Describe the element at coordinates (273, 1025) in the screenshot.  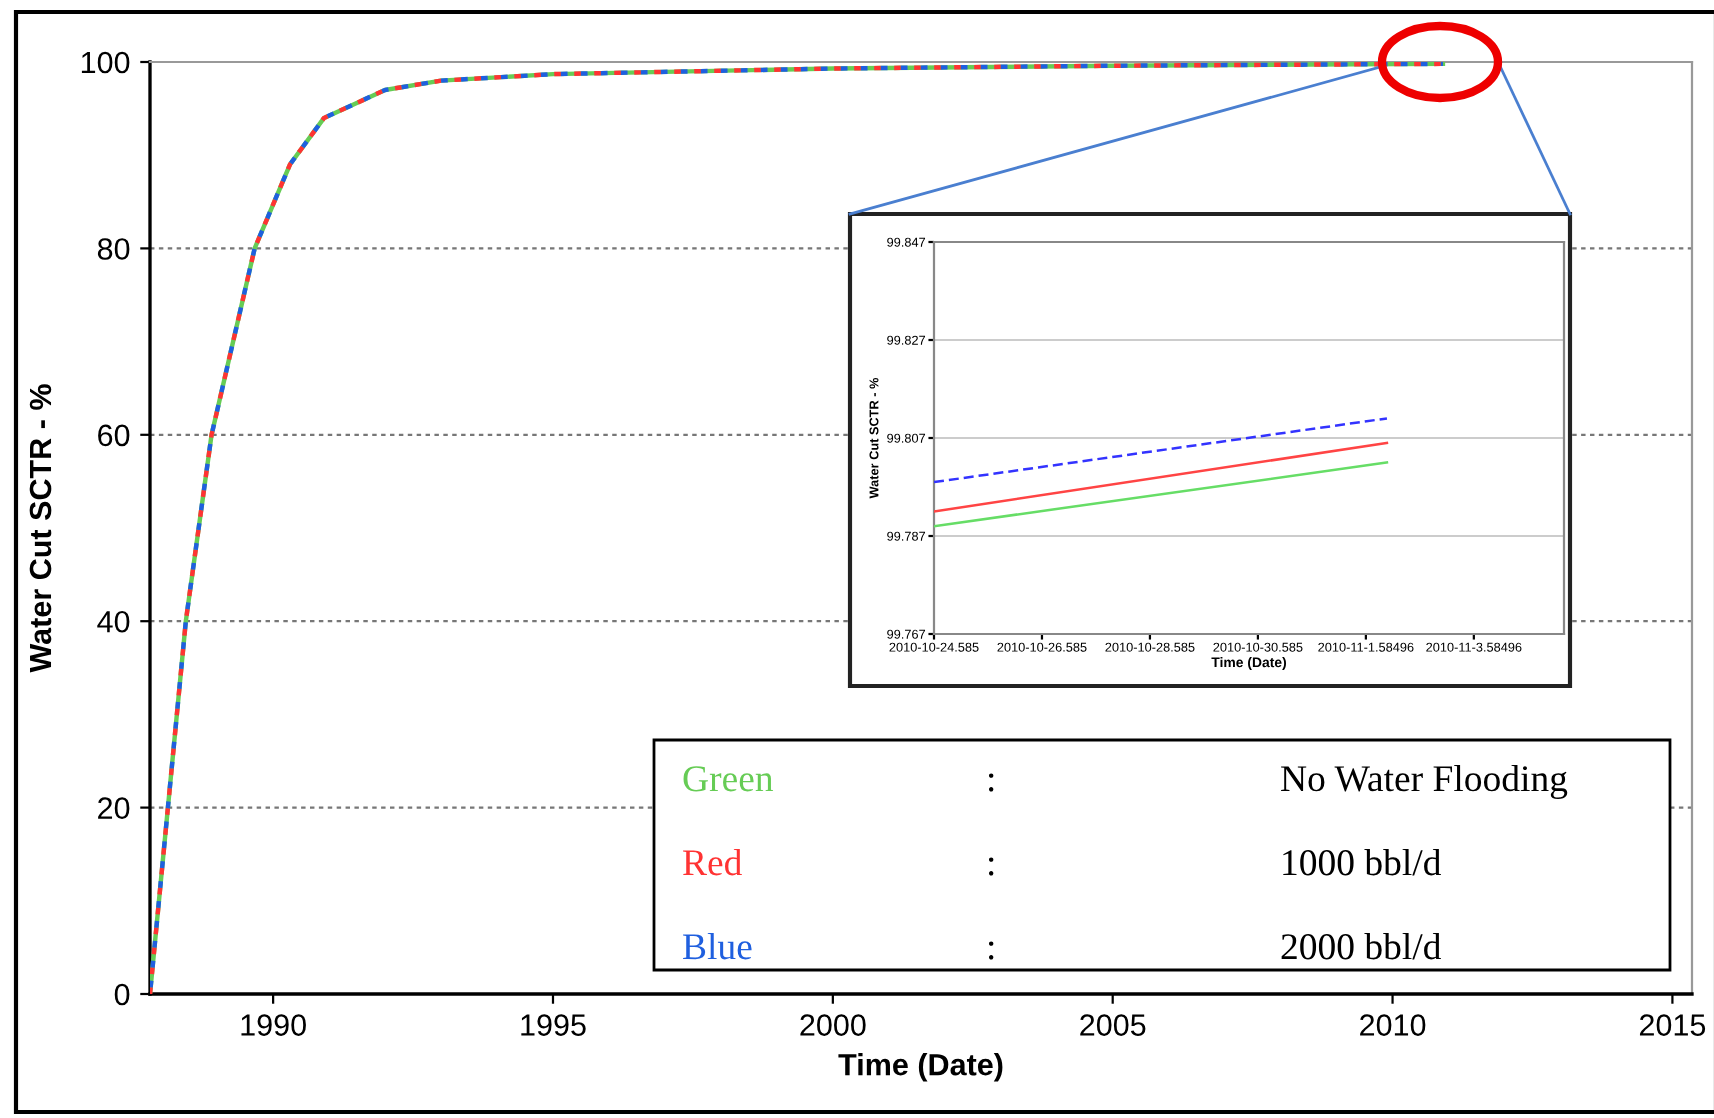
I see `x-tick-label: 1990` at that location.